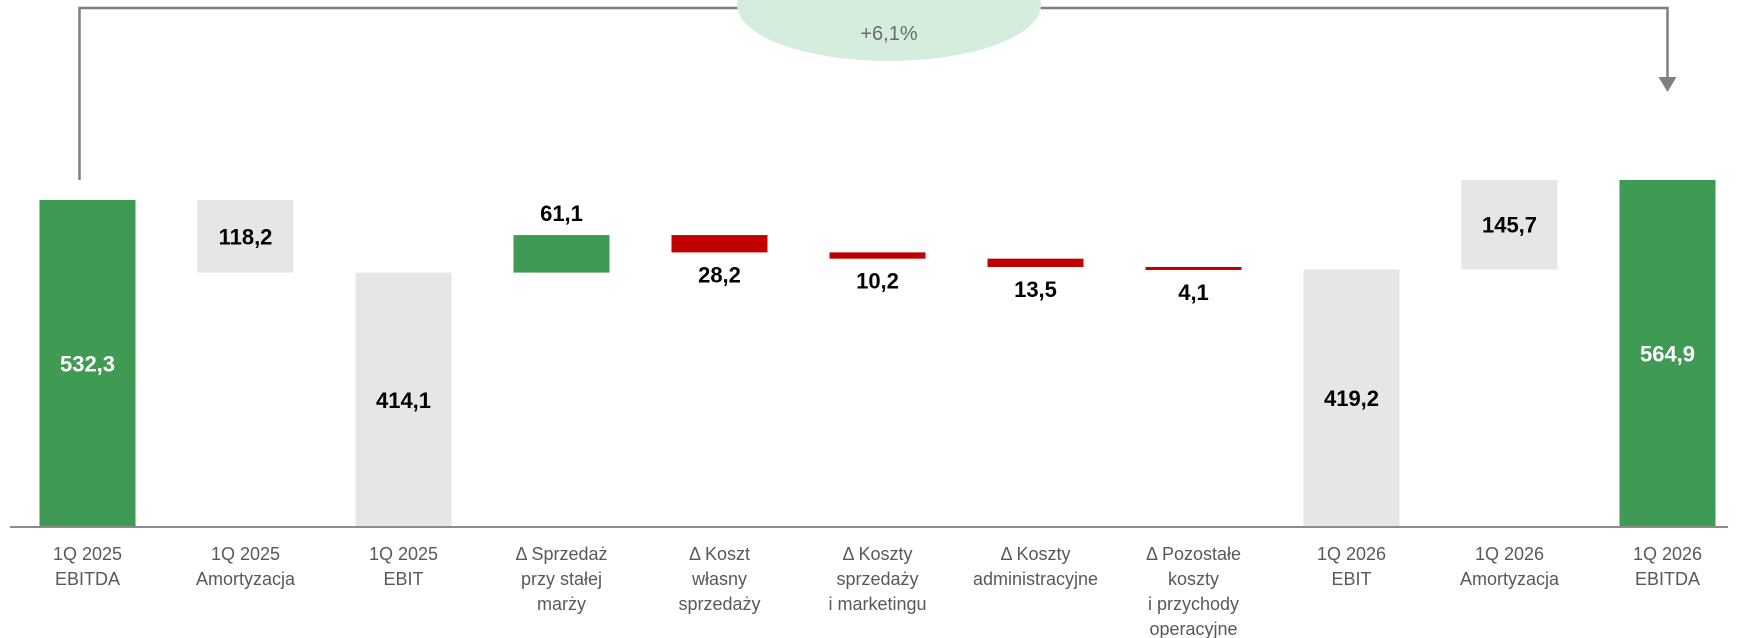 Image resolution: width=1738 pixels, height=638 pixels. Describe the element at coordinates (561, 213) in the screenshot. I see `value-label-4: 61,1` at that location.